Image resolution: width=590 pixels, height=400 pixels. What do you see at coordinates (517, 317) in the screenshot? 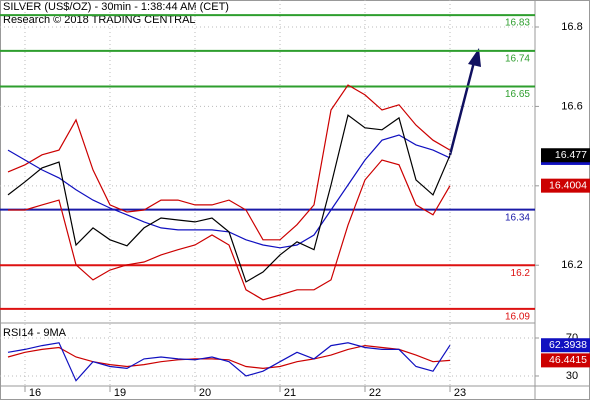
I see `level-label: 16.09` at bounding box center [517, 317].